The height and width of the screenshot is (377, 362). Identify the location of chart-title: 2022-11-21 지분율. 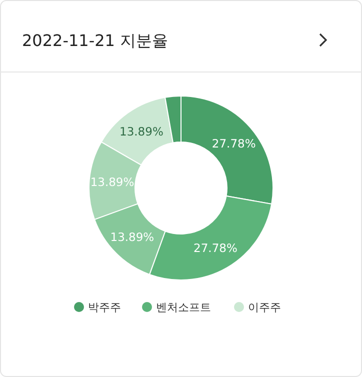
(95, 40).